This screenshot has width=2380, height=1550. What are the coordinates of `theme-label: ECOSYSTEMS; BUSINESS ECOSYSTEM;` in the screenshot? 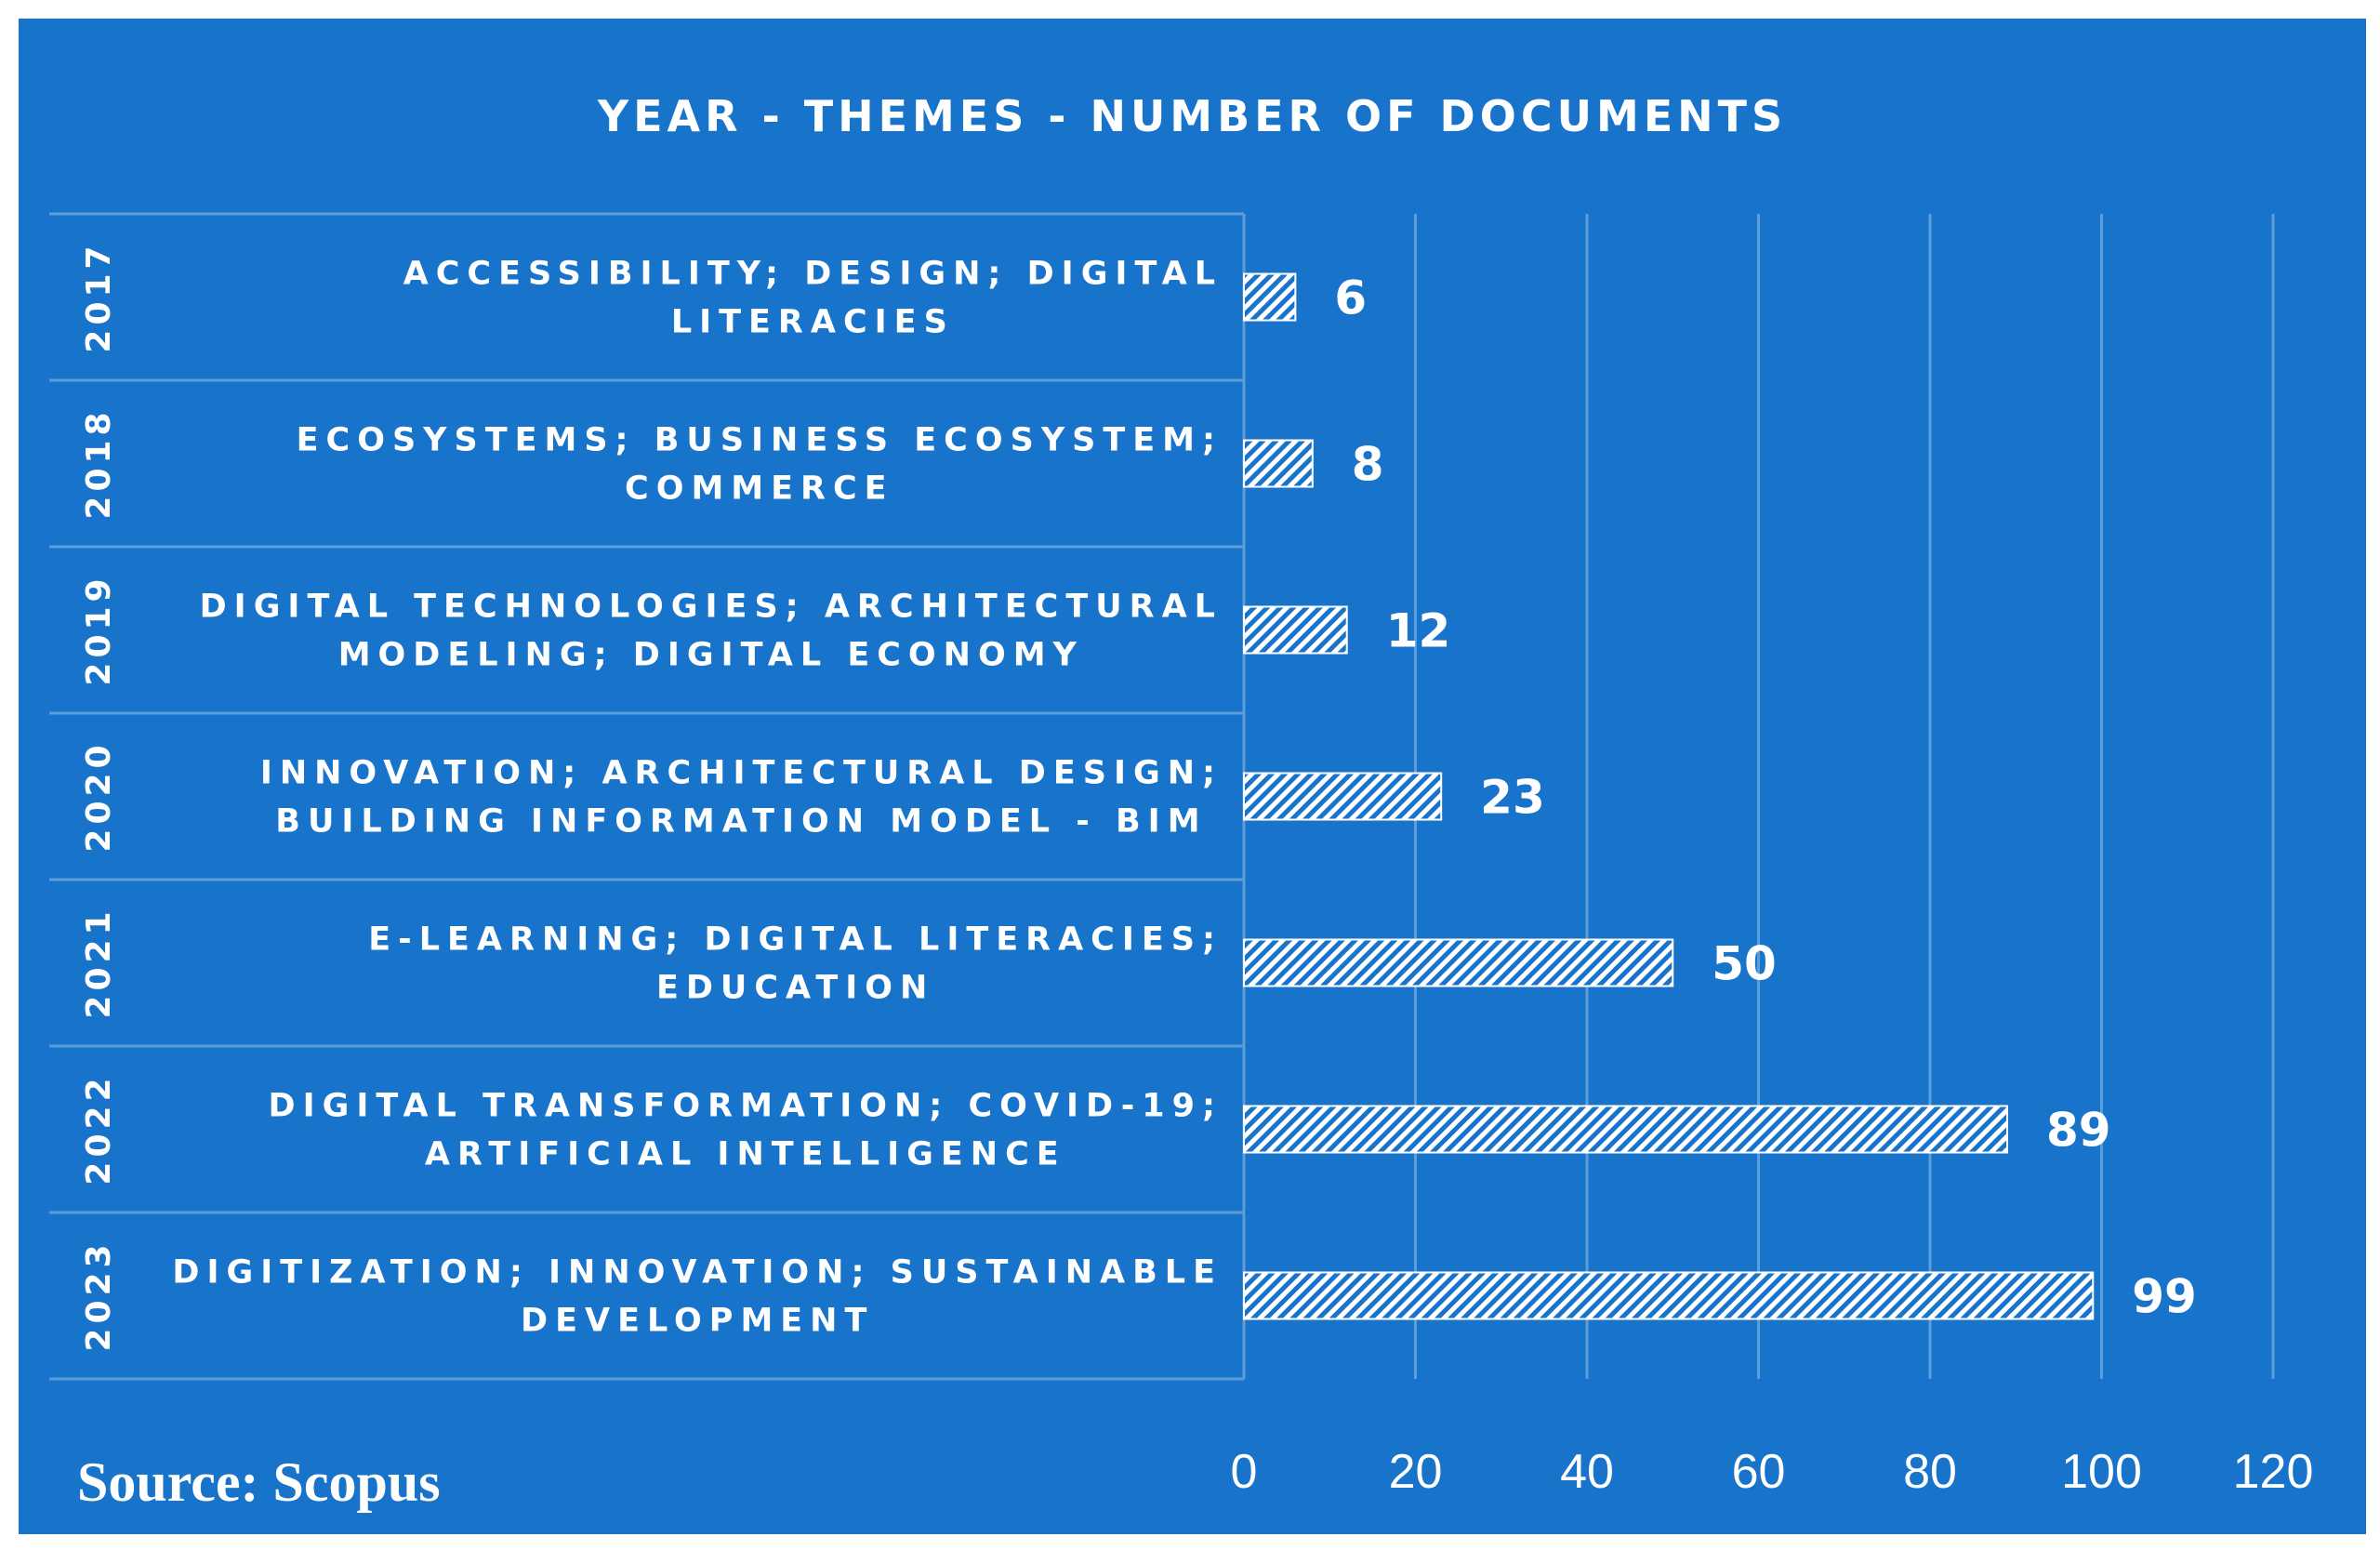 It's located at (760, 440).